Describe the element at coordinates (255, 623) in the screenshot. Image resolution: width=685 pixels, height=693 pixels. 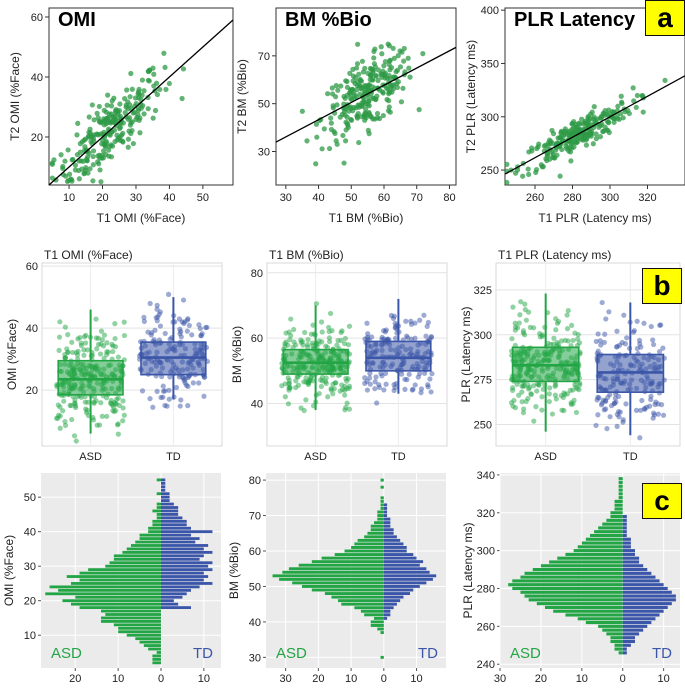
I see `y-tick-label: 40` at that location.